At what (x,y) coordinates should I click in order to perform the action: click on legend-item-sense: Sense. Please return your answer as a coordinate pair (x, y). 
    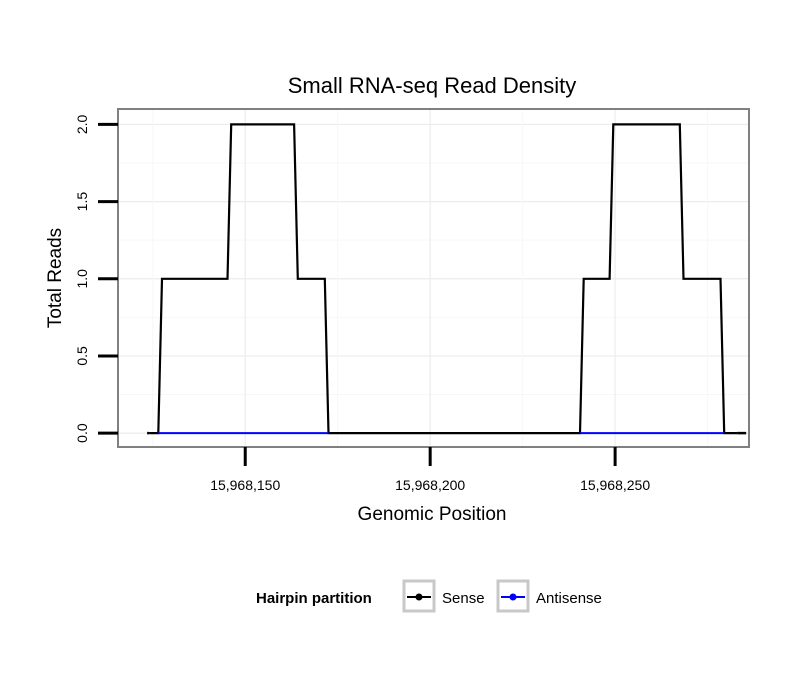
    Looking at the image, I should click on (443, 596).